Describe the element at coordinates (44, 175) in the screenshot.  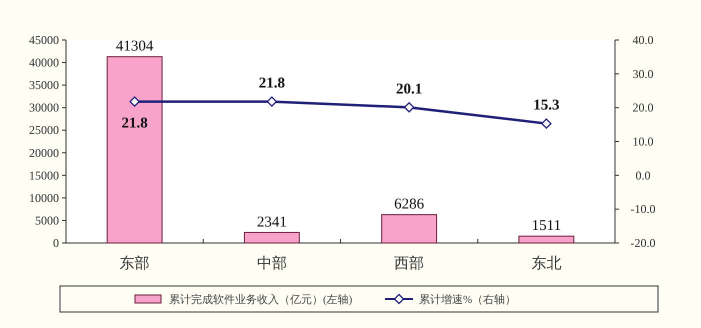
I see `y-tick-label: 15000` at that location.